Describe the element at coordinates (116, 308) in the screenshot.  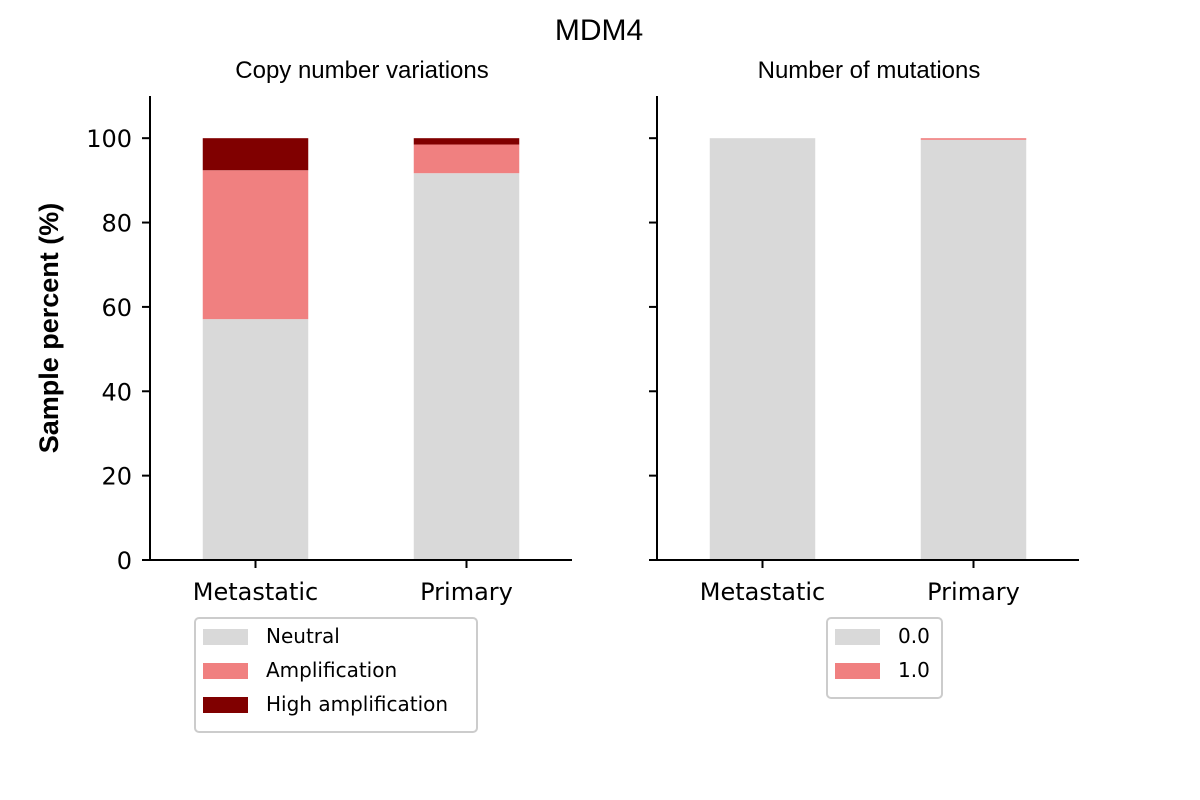
I see `y-tick-label: 60` at that location.